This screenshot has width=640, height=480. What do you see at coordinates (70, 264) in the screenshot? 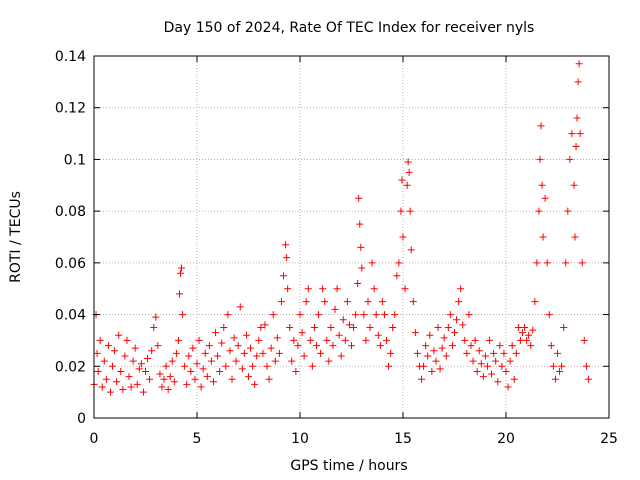
I see `y-tick-label: 0.06` at bounding box center [70, 264].